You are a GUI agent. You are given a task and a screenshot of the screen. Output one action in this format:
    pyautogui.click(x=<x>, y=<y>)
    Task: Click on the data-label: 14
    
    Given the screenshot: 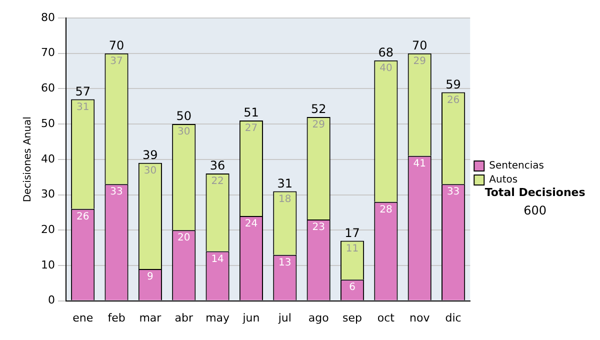 What is the action you would take?
    pyautogui.click(x=217, y=259)
    